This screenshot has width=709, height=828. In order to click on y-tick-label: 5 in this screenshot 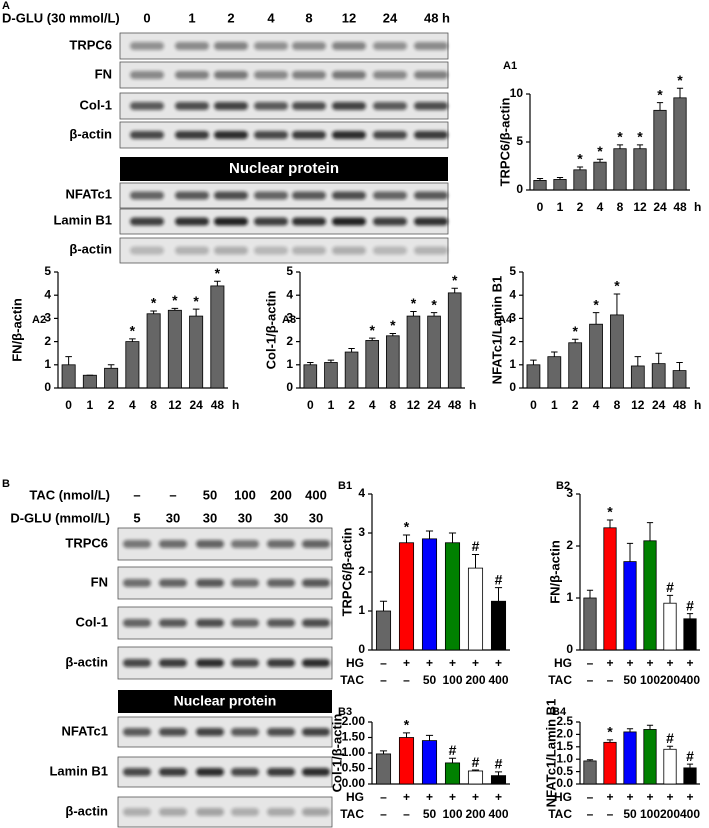, I will do `click(47, 271)`.